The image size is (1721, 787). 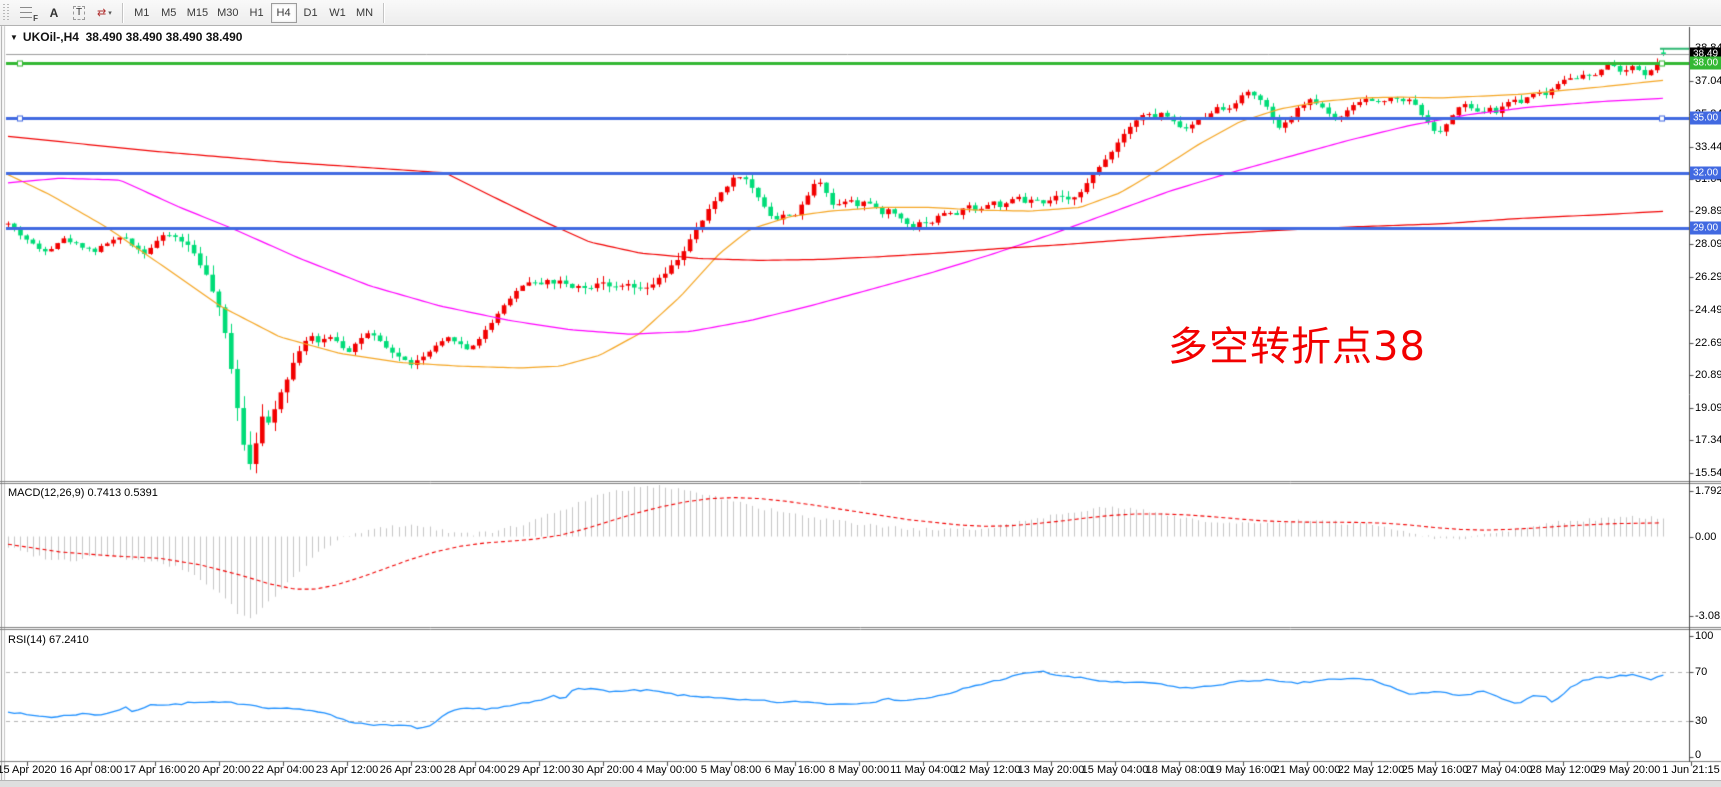 I want to click on chart-title: ▼ UKOil-,H4 38.490 38.490 38.490 38.490, so click(x=126, y=37).